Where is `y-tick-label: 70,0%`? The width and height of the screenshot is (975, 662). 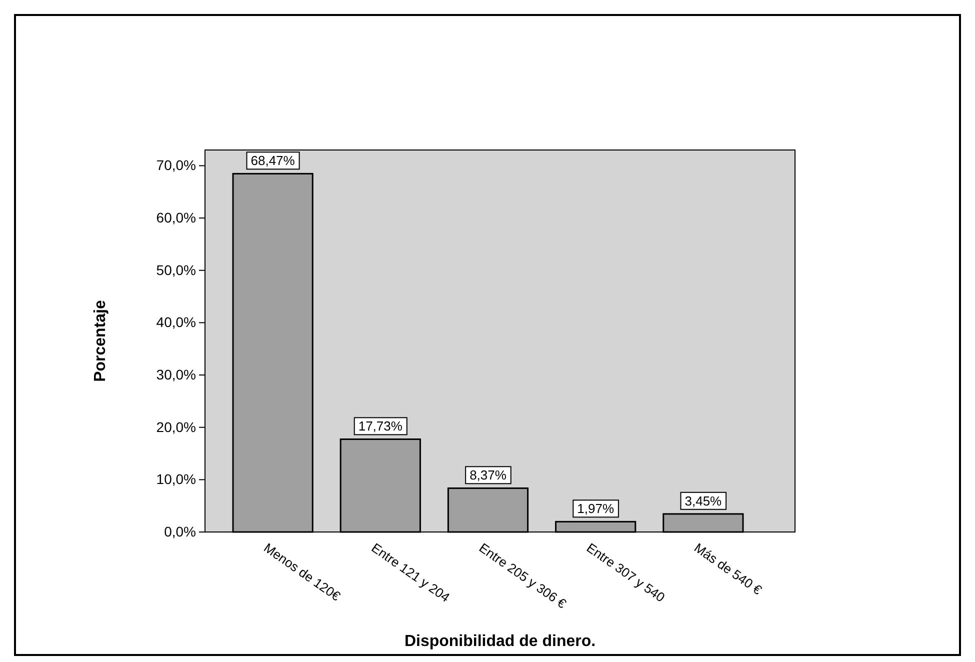
y-tick-label: 70,0% is located at coordinates (176, 165).